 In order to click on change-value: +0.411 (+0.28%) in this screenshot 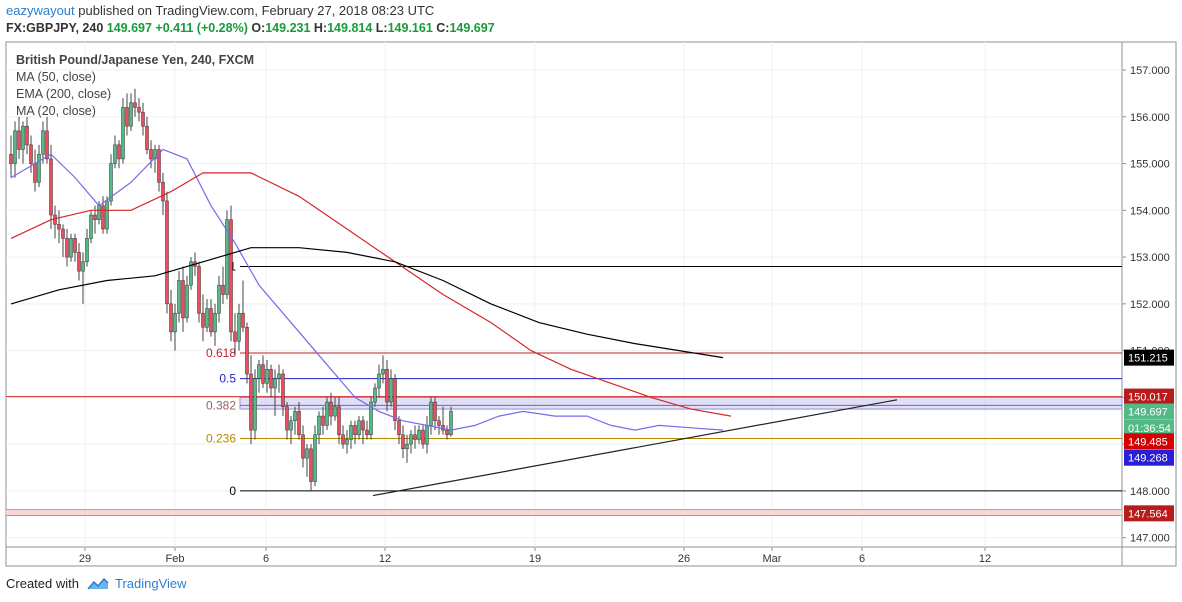, I will do `click(201, 28)`.